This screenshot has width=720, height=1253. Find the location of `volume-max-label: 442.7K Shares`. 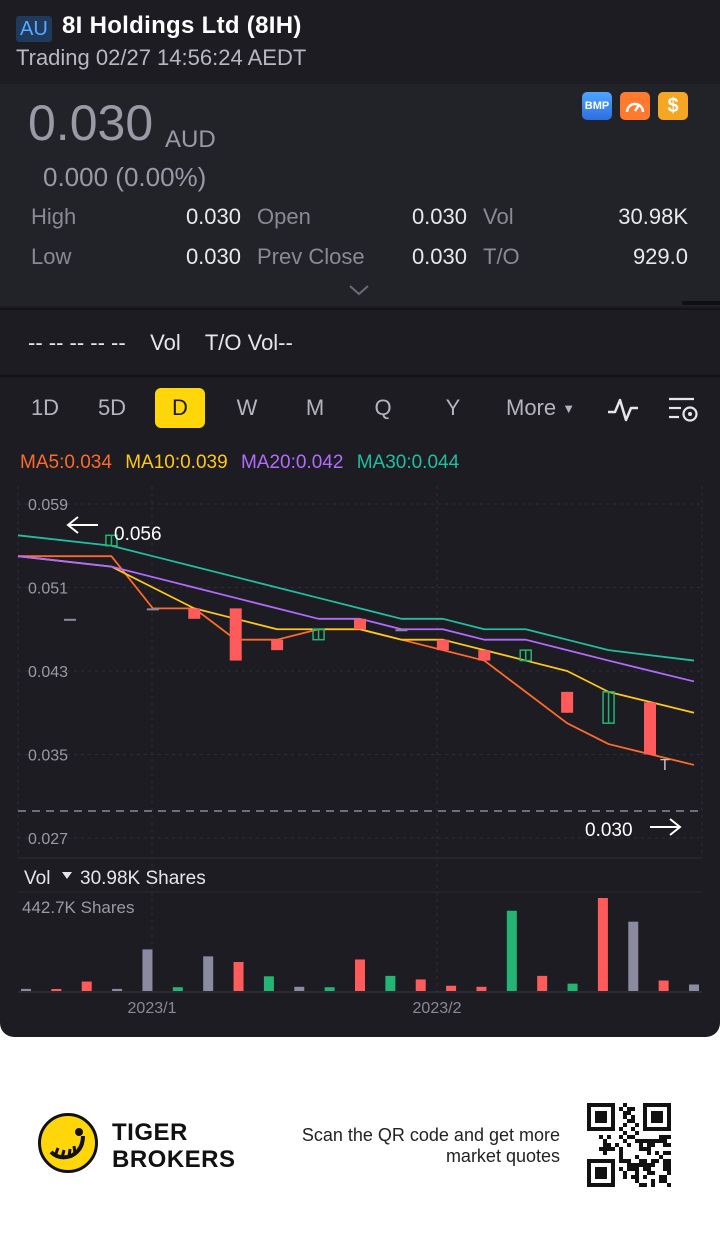

volume-max-label: 442.7K Shares is located at coordinates (78, 907).